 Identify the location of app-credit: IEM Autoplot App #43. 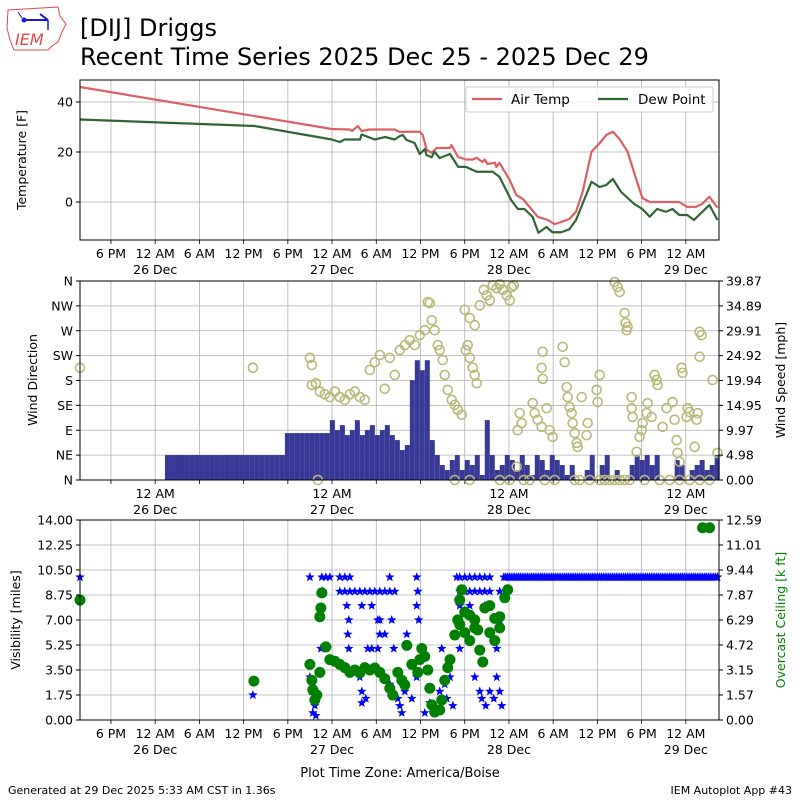
(731, 790).